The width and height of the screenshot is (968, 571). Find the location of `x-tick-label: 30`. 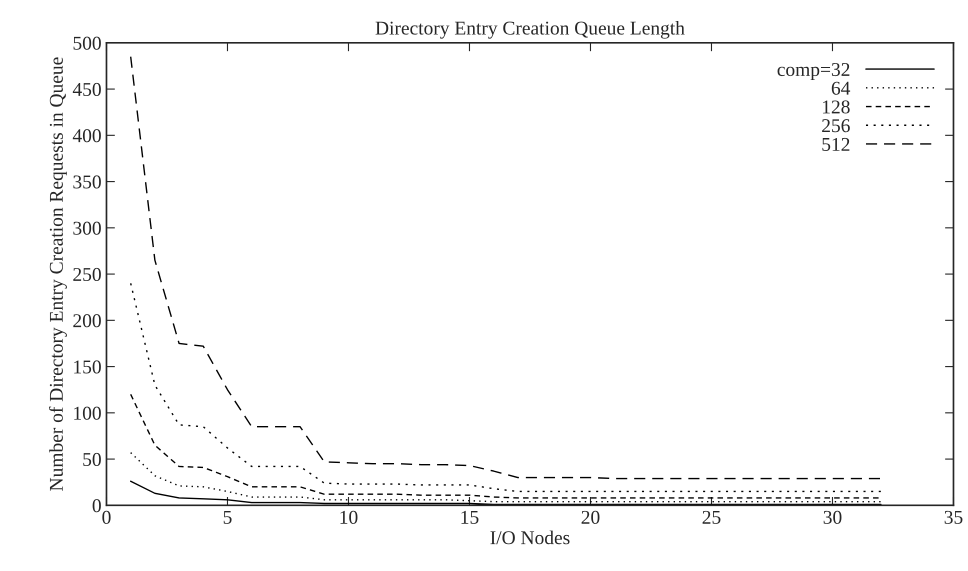

x-tick-label: 30 is located at coordinates (833, 517).